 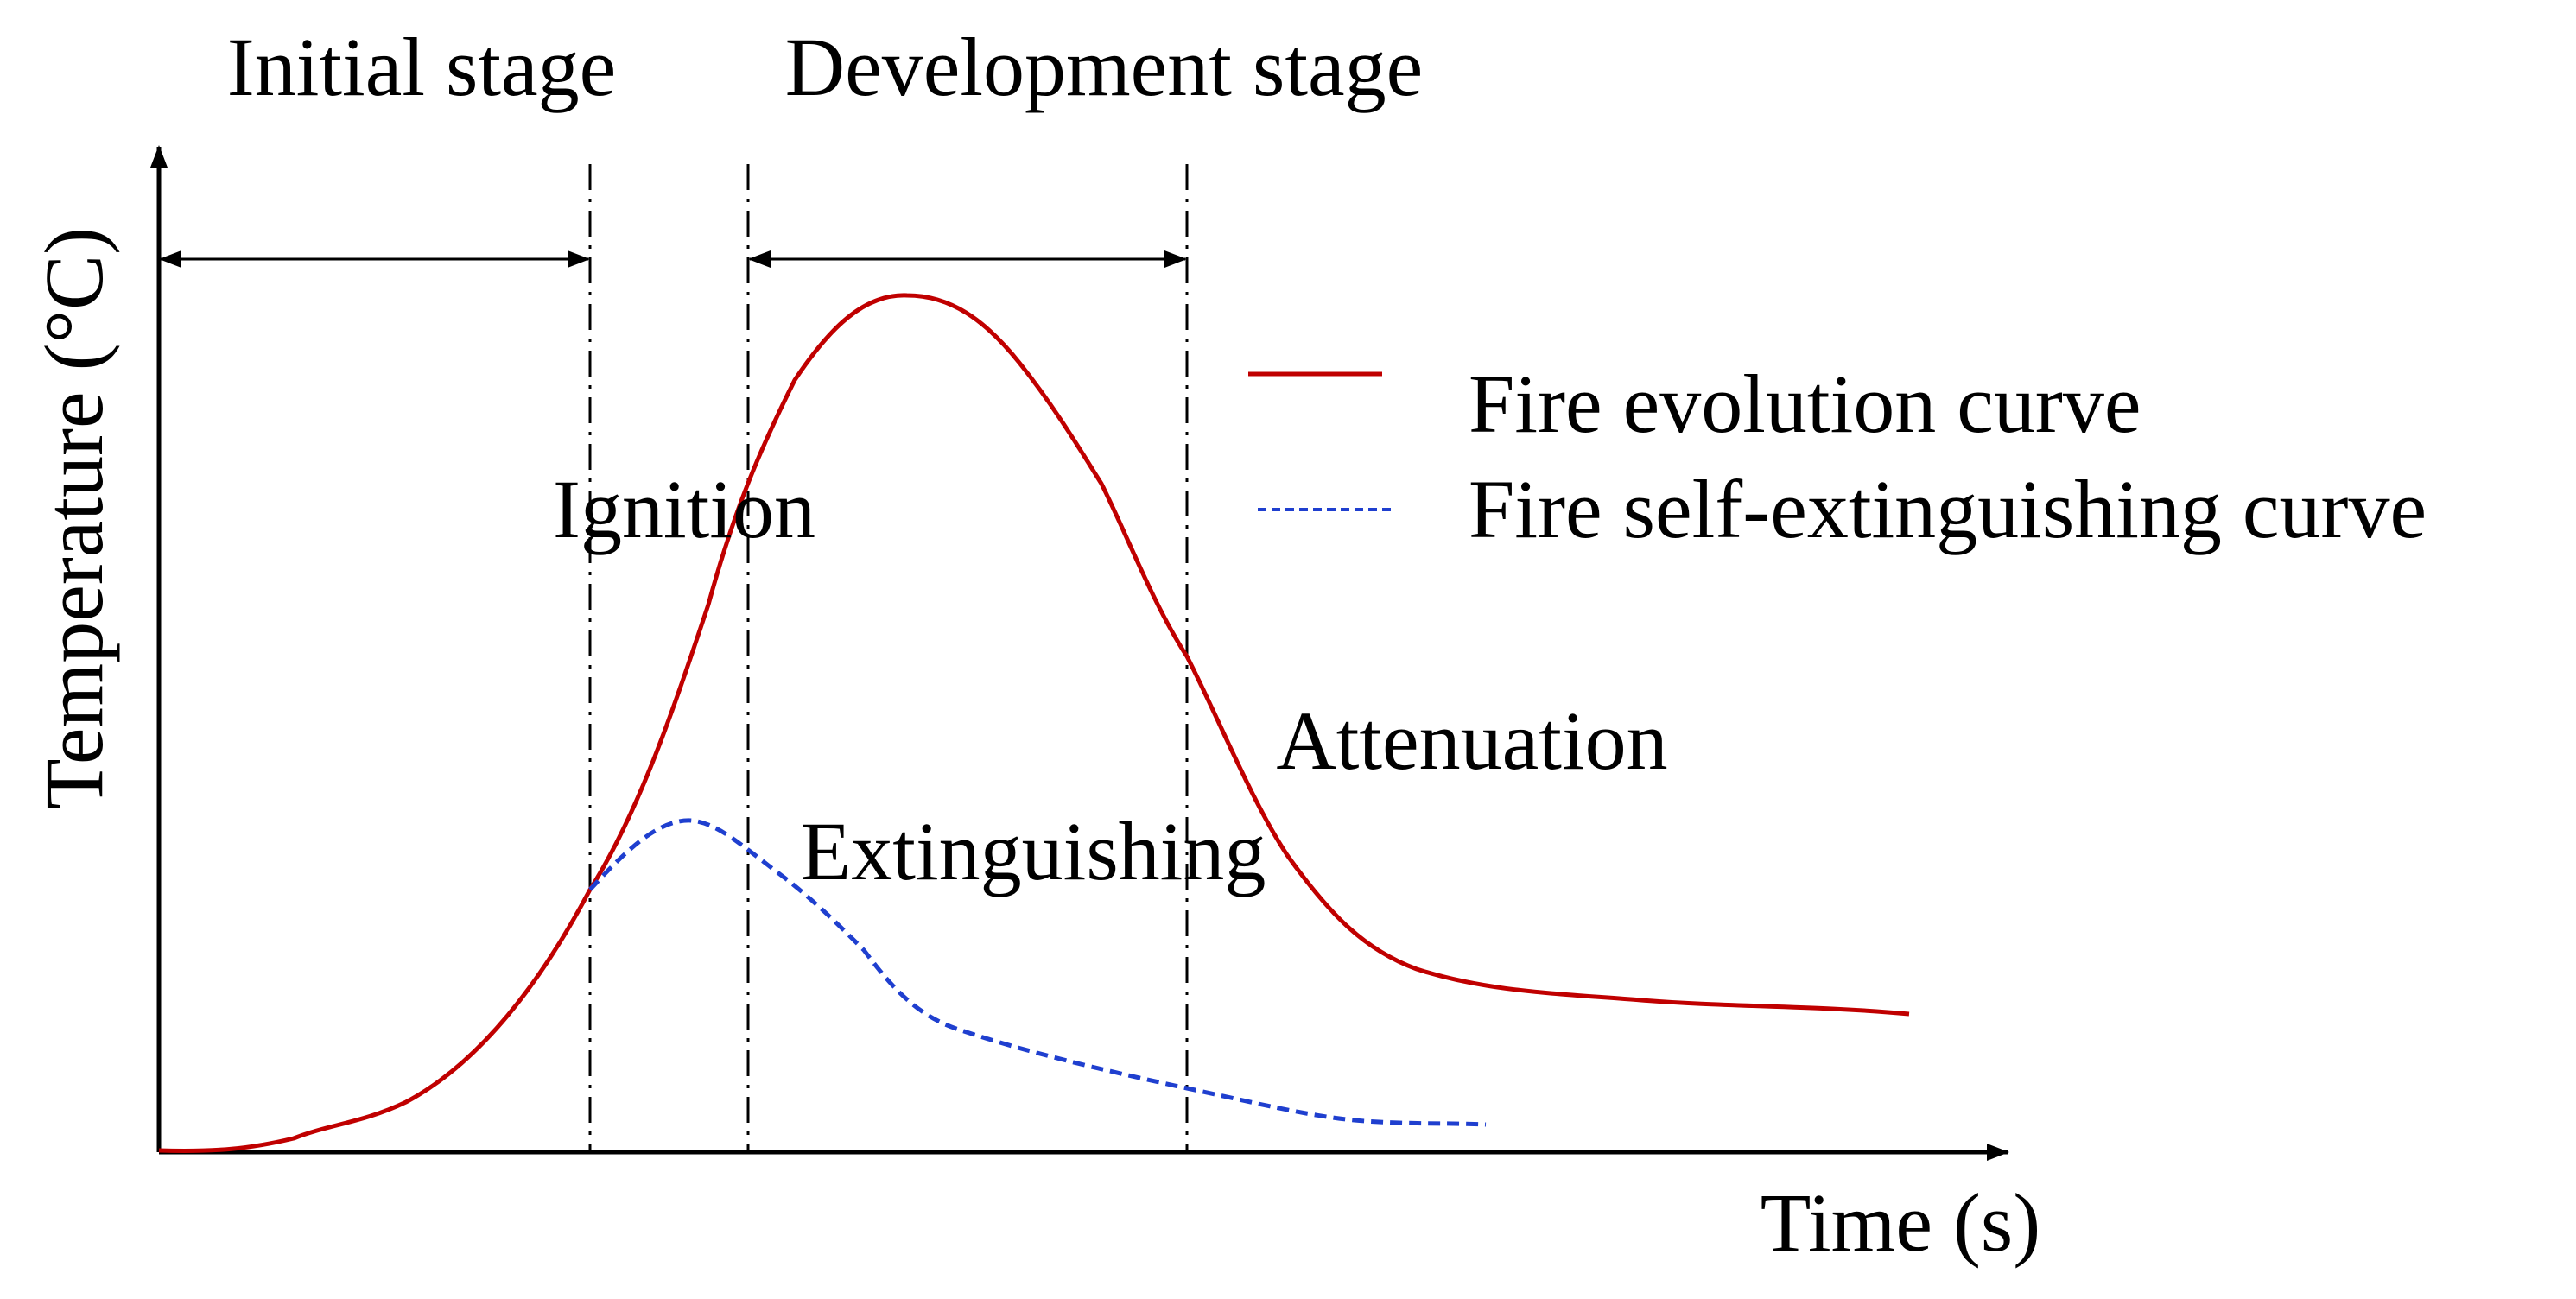 I want to click on legend-label-self-extinguishing: Fire self-extinguishing curve, so click(x=1948, y=509).